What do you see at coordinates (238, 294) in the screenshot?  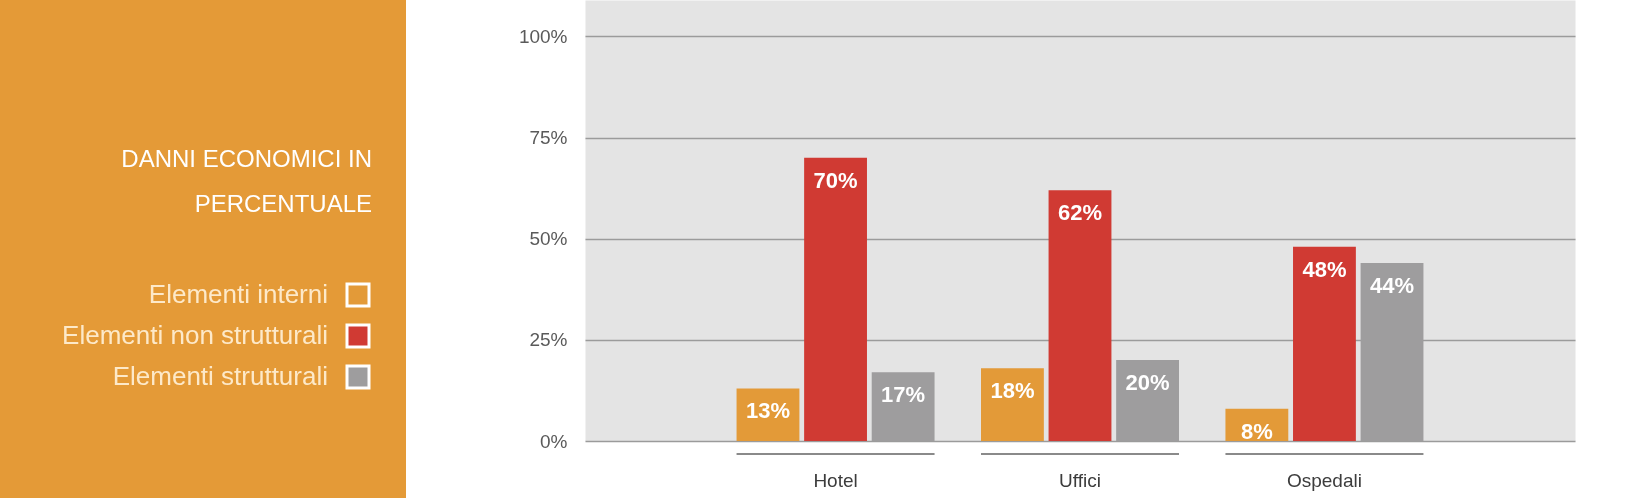 I see `legend-label: Elementi interni` at bounding box center [238, 294].